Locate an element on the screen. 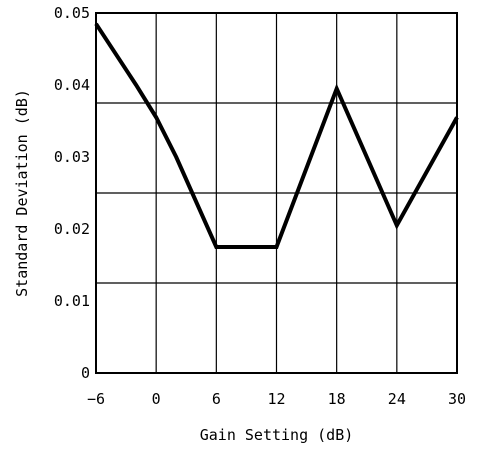 This screenshot has height=453, width=479. y-tick-label: 0.05 is located at coordinates (72, 13).